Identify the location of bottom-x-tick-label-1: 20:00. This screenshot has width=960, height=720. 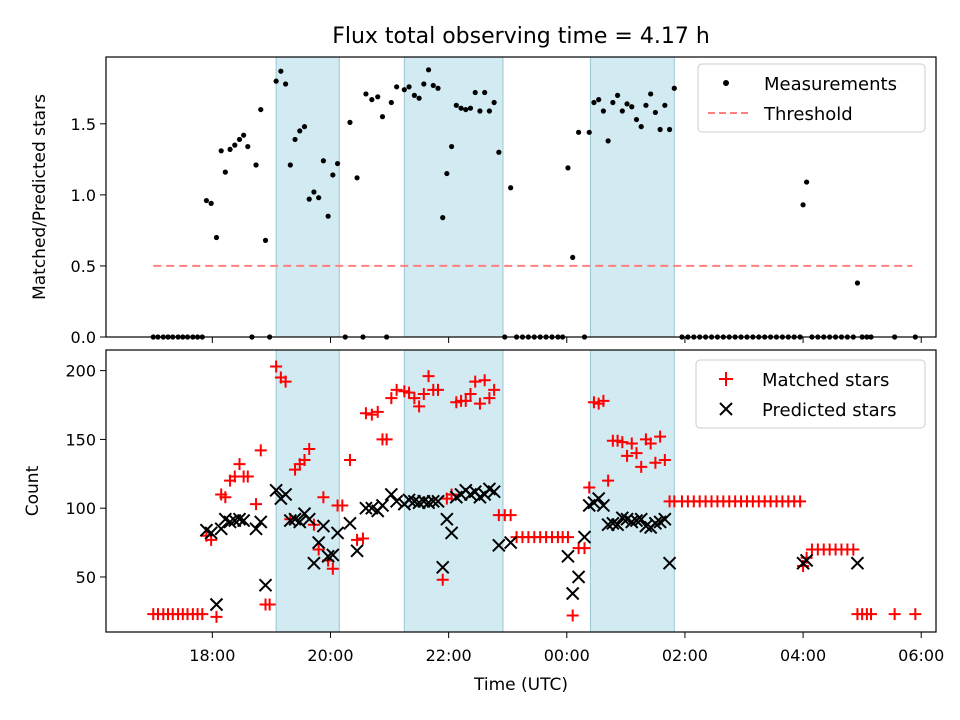
(330, 655).